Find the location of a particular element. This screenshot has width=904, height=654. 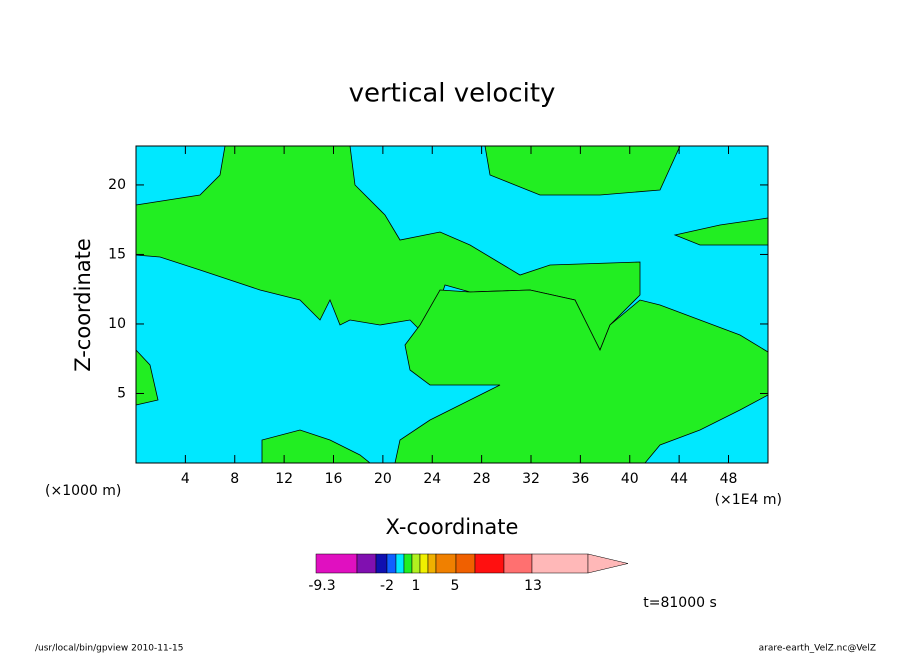

chart-title: vertical velocity is located at coordinates (452, 94).